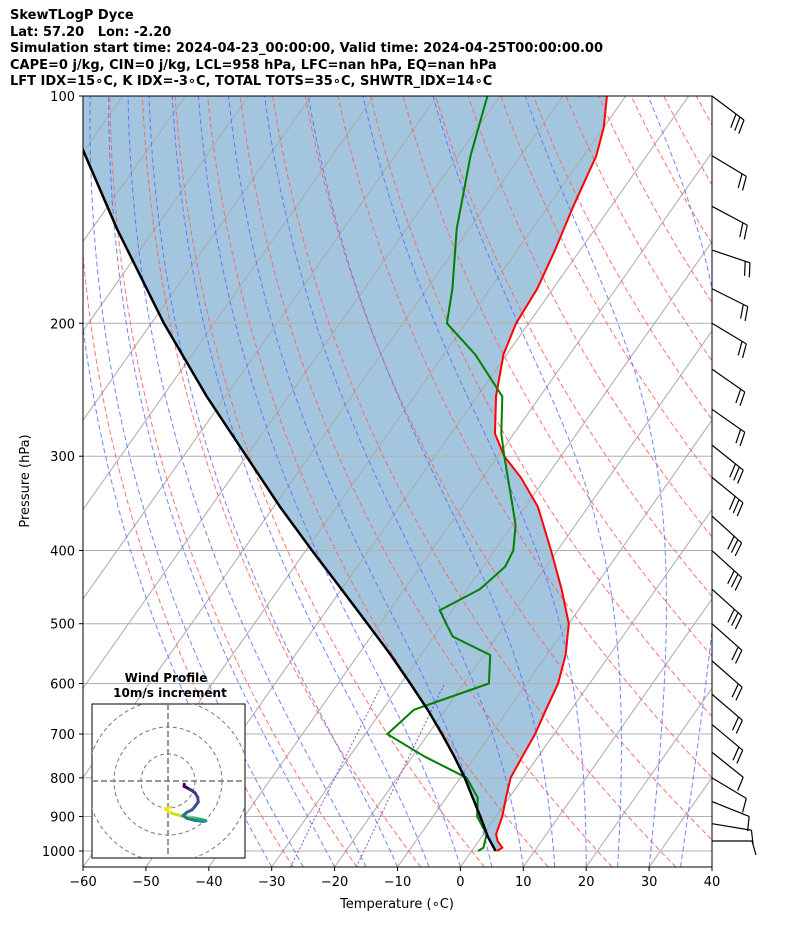 The width and height of the screenshot is (794, 937). Describe the element at coordinates (72, 15) in the screenshot. I see `title-station: SkewTLogP Dyce` at that location.